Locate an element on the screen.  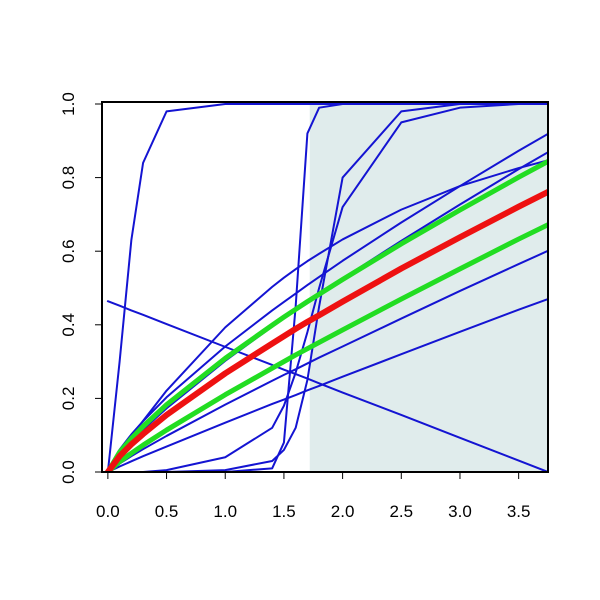
x-tick-label: 1.5 is located at coordinates (284, 511).